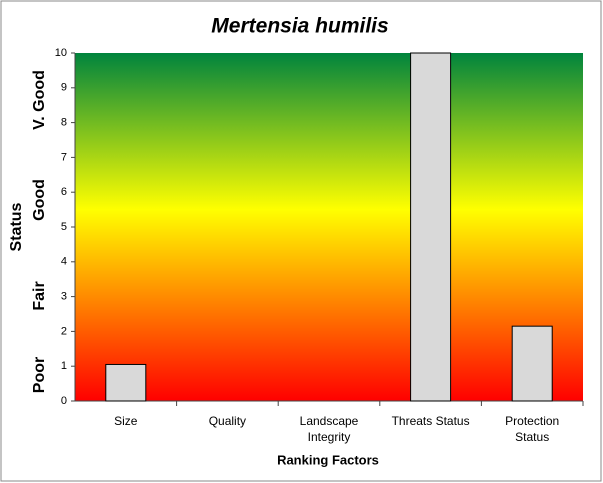 This screenshot has width=603, height=483. What do you see at coordinates (61, 53) in the screenshot?
I see `y-tick-label: 10` at bounding box center [61, 53].